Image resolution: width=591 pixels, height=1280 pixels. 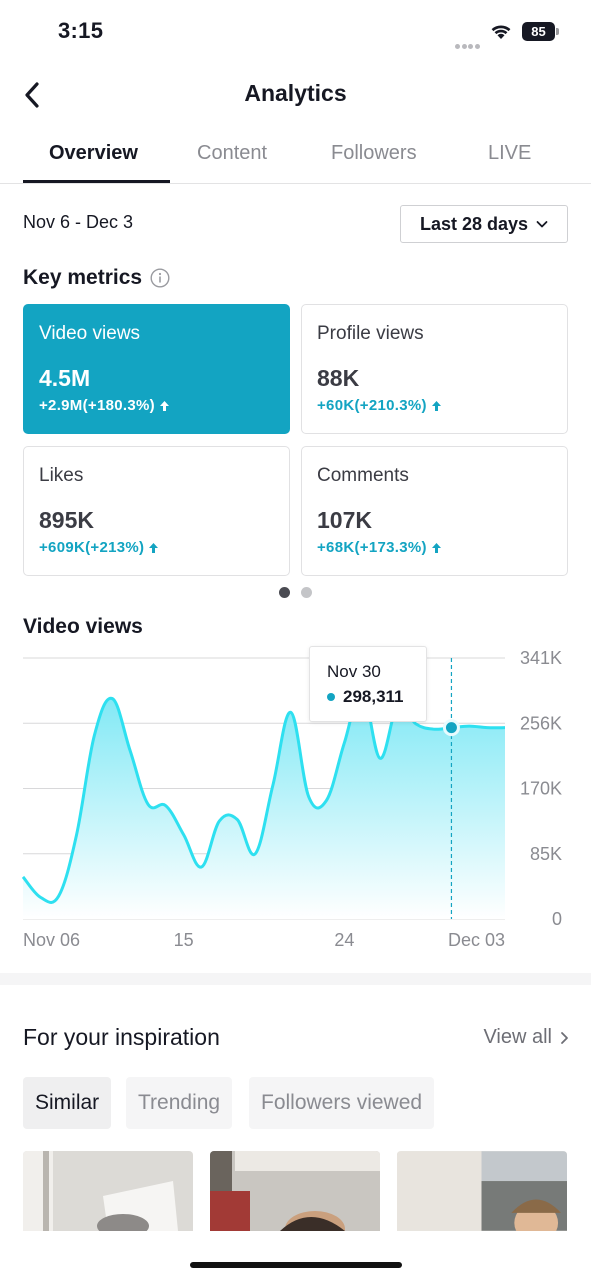 What do you see at coordinates (232, 153) in the screenshot?
I see `tab-content: Content` at bounding box center [232, 153].